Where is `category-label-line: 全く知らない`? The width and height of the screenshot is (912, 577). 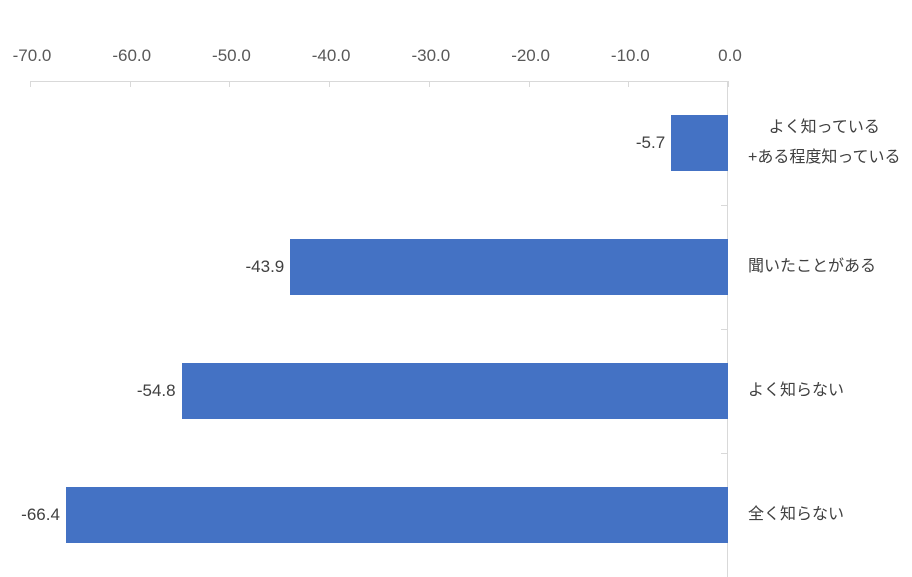 category-label-line: 全く知らない is located at coordinates (796, 514).